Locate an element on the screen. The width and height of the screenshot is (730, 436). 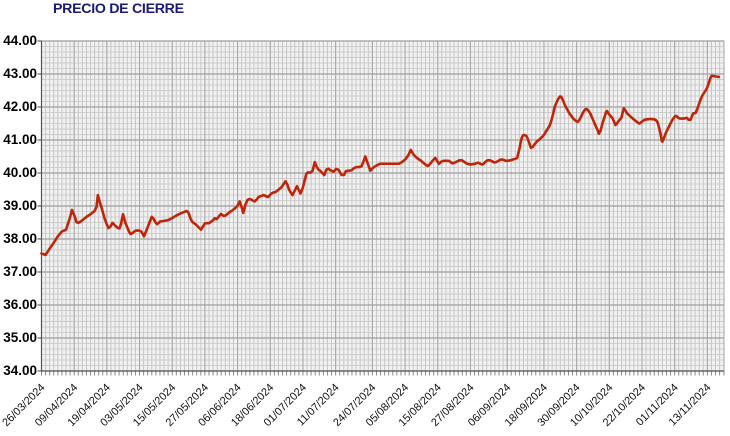
svg-text: PRECIO DE CIERRE is located at coordinates (118, 9).